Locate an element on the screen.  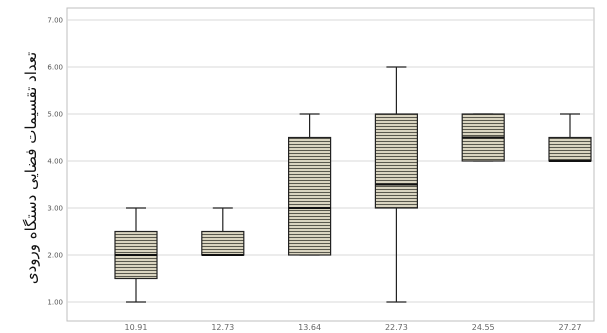
x-tick-label: 13.64 is located at coordinates (309, 327).